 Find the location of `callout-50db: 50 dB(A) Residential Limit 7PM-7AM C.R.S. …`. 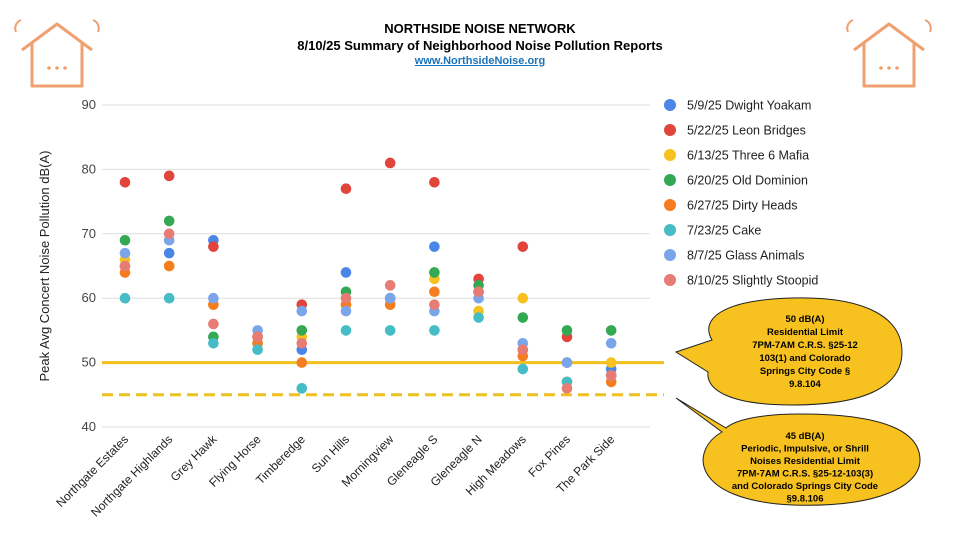

callout-50db: 50 dB(A) Residential Limit 7PM-7AM C.R.S. … is located at coordinates (788, 351).